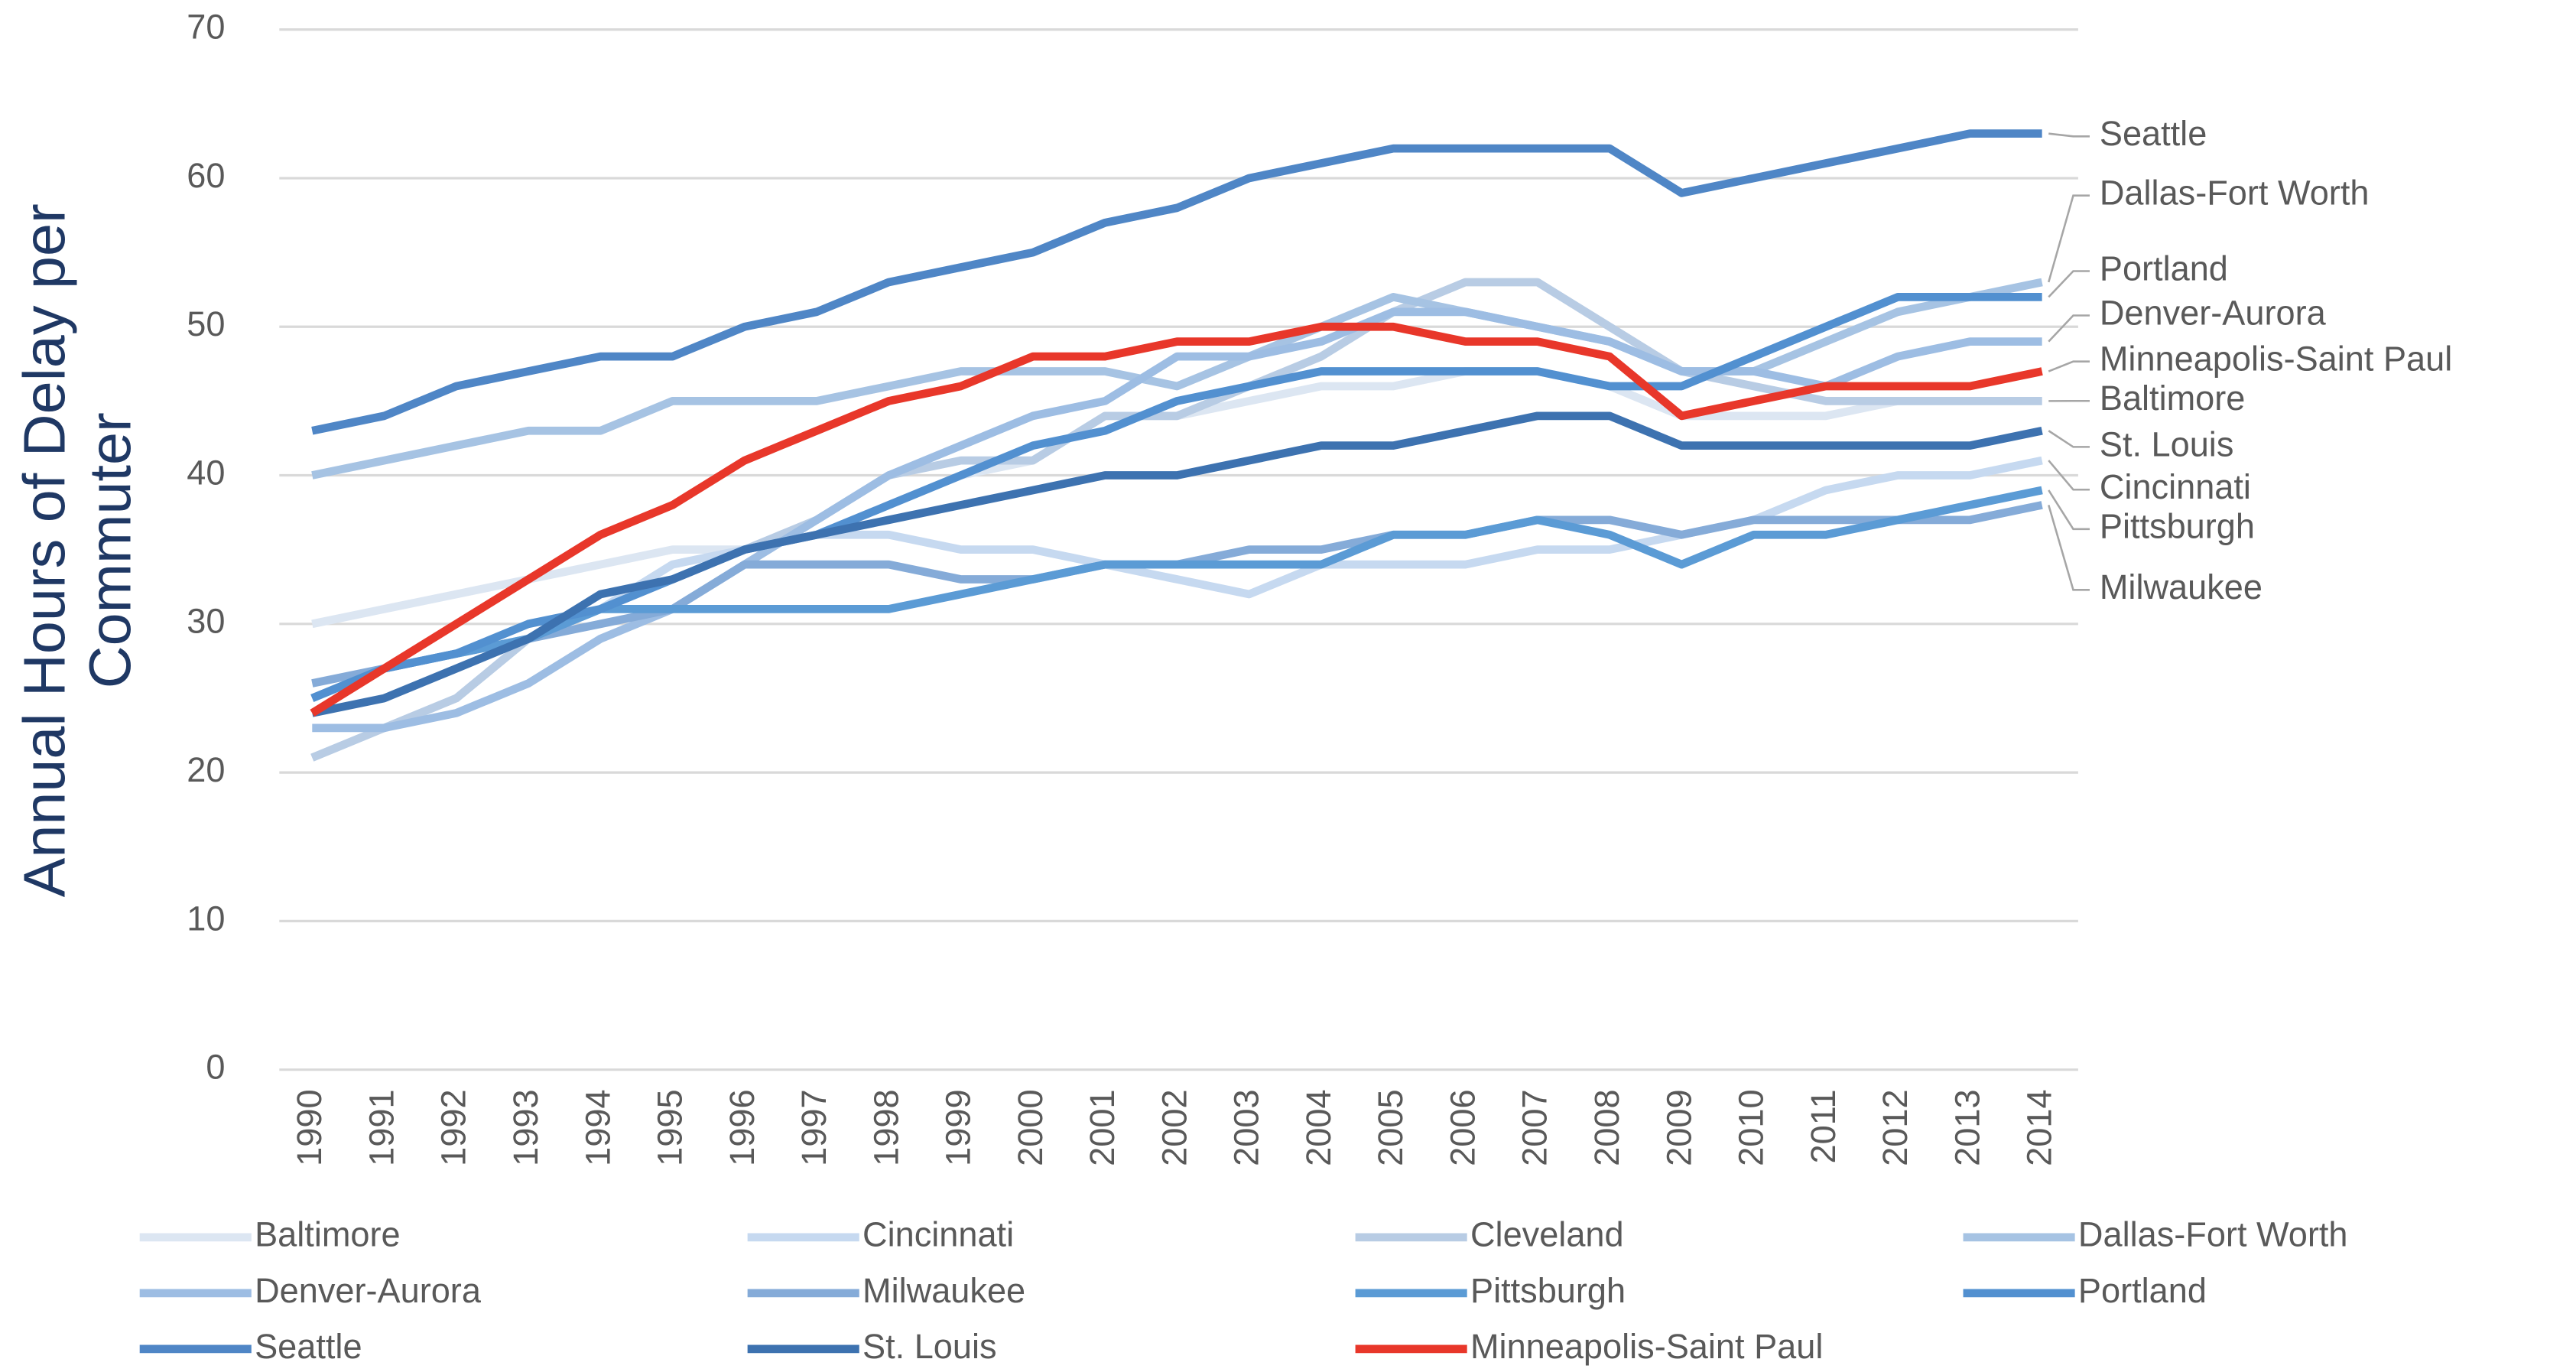  Describe the element at coordinates (206, 918) in the screenshot. I see `y-tick-label: 10` at that location.